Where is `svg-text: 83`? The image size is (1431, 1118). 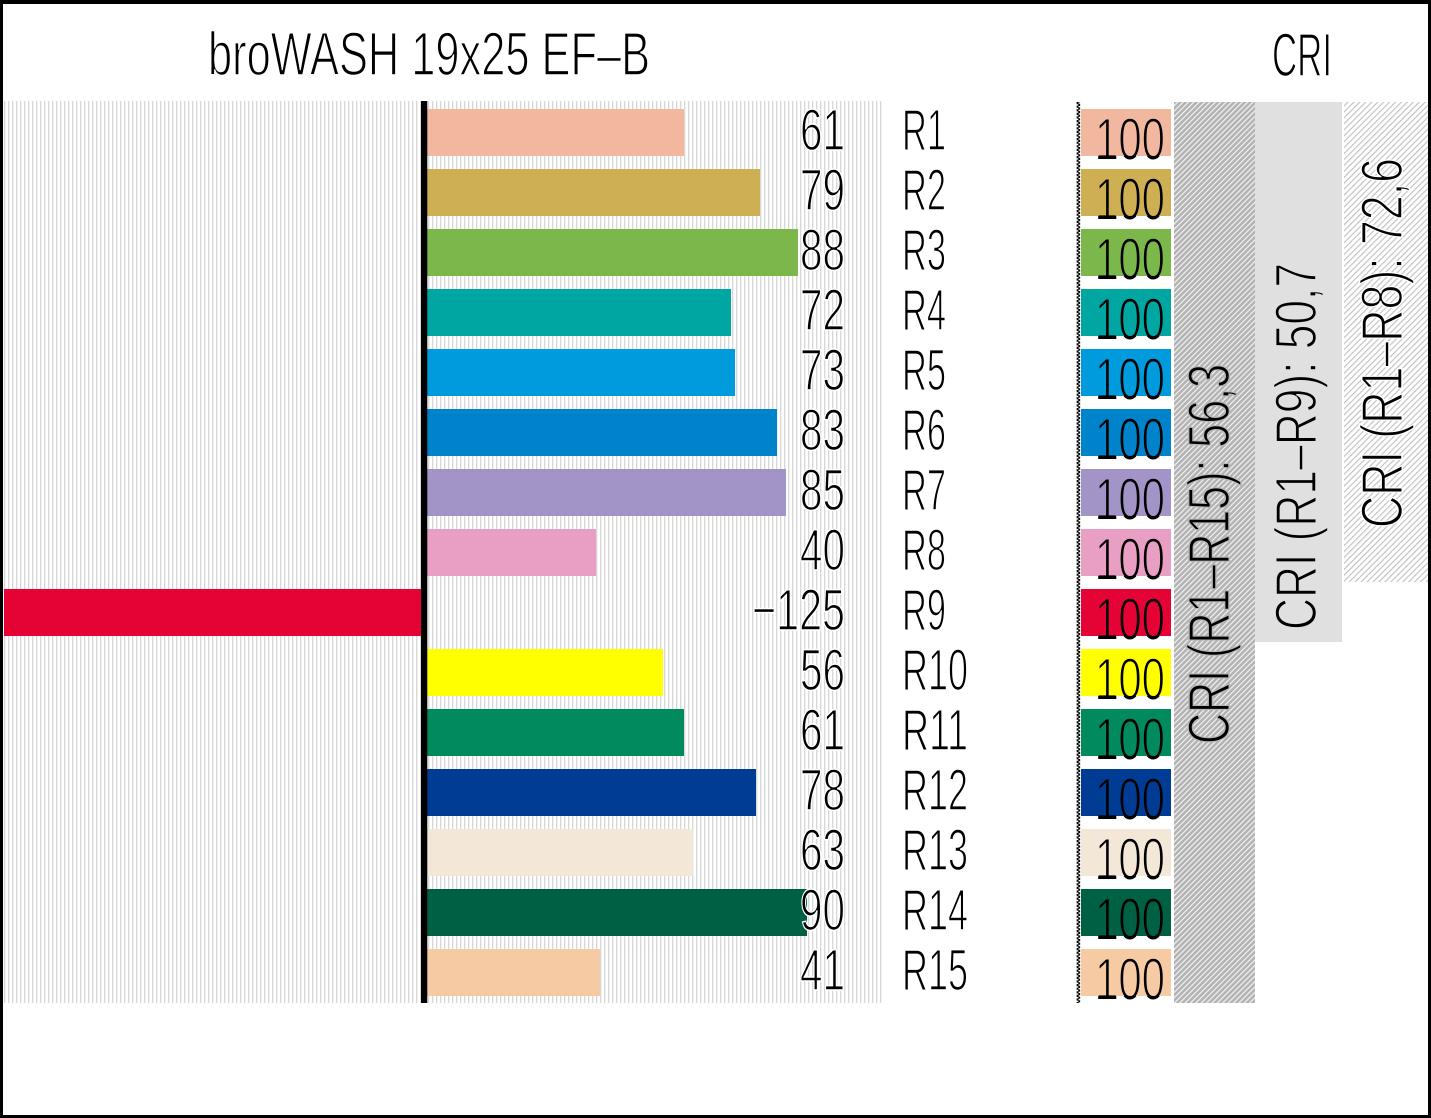 svg-text: 83 is located at coordinates (822, 430).